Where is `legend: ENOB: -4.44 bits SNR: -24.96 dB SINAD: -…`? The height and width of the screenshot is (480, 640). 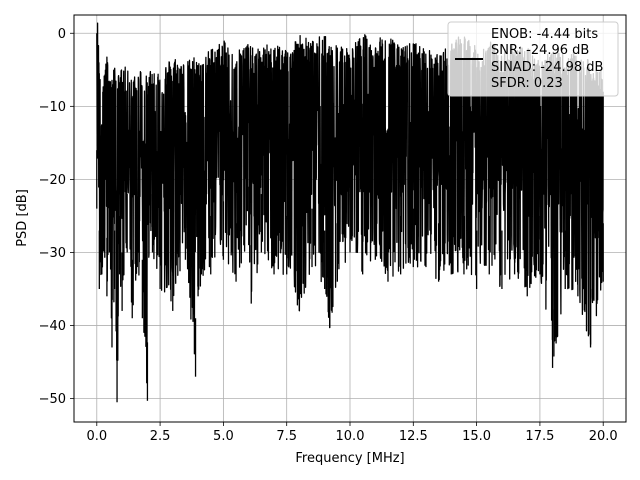
legend: ENOB: -4.44 bits SNR: -24.96 dB SINAD: -… is located at coordinates (533, 59).